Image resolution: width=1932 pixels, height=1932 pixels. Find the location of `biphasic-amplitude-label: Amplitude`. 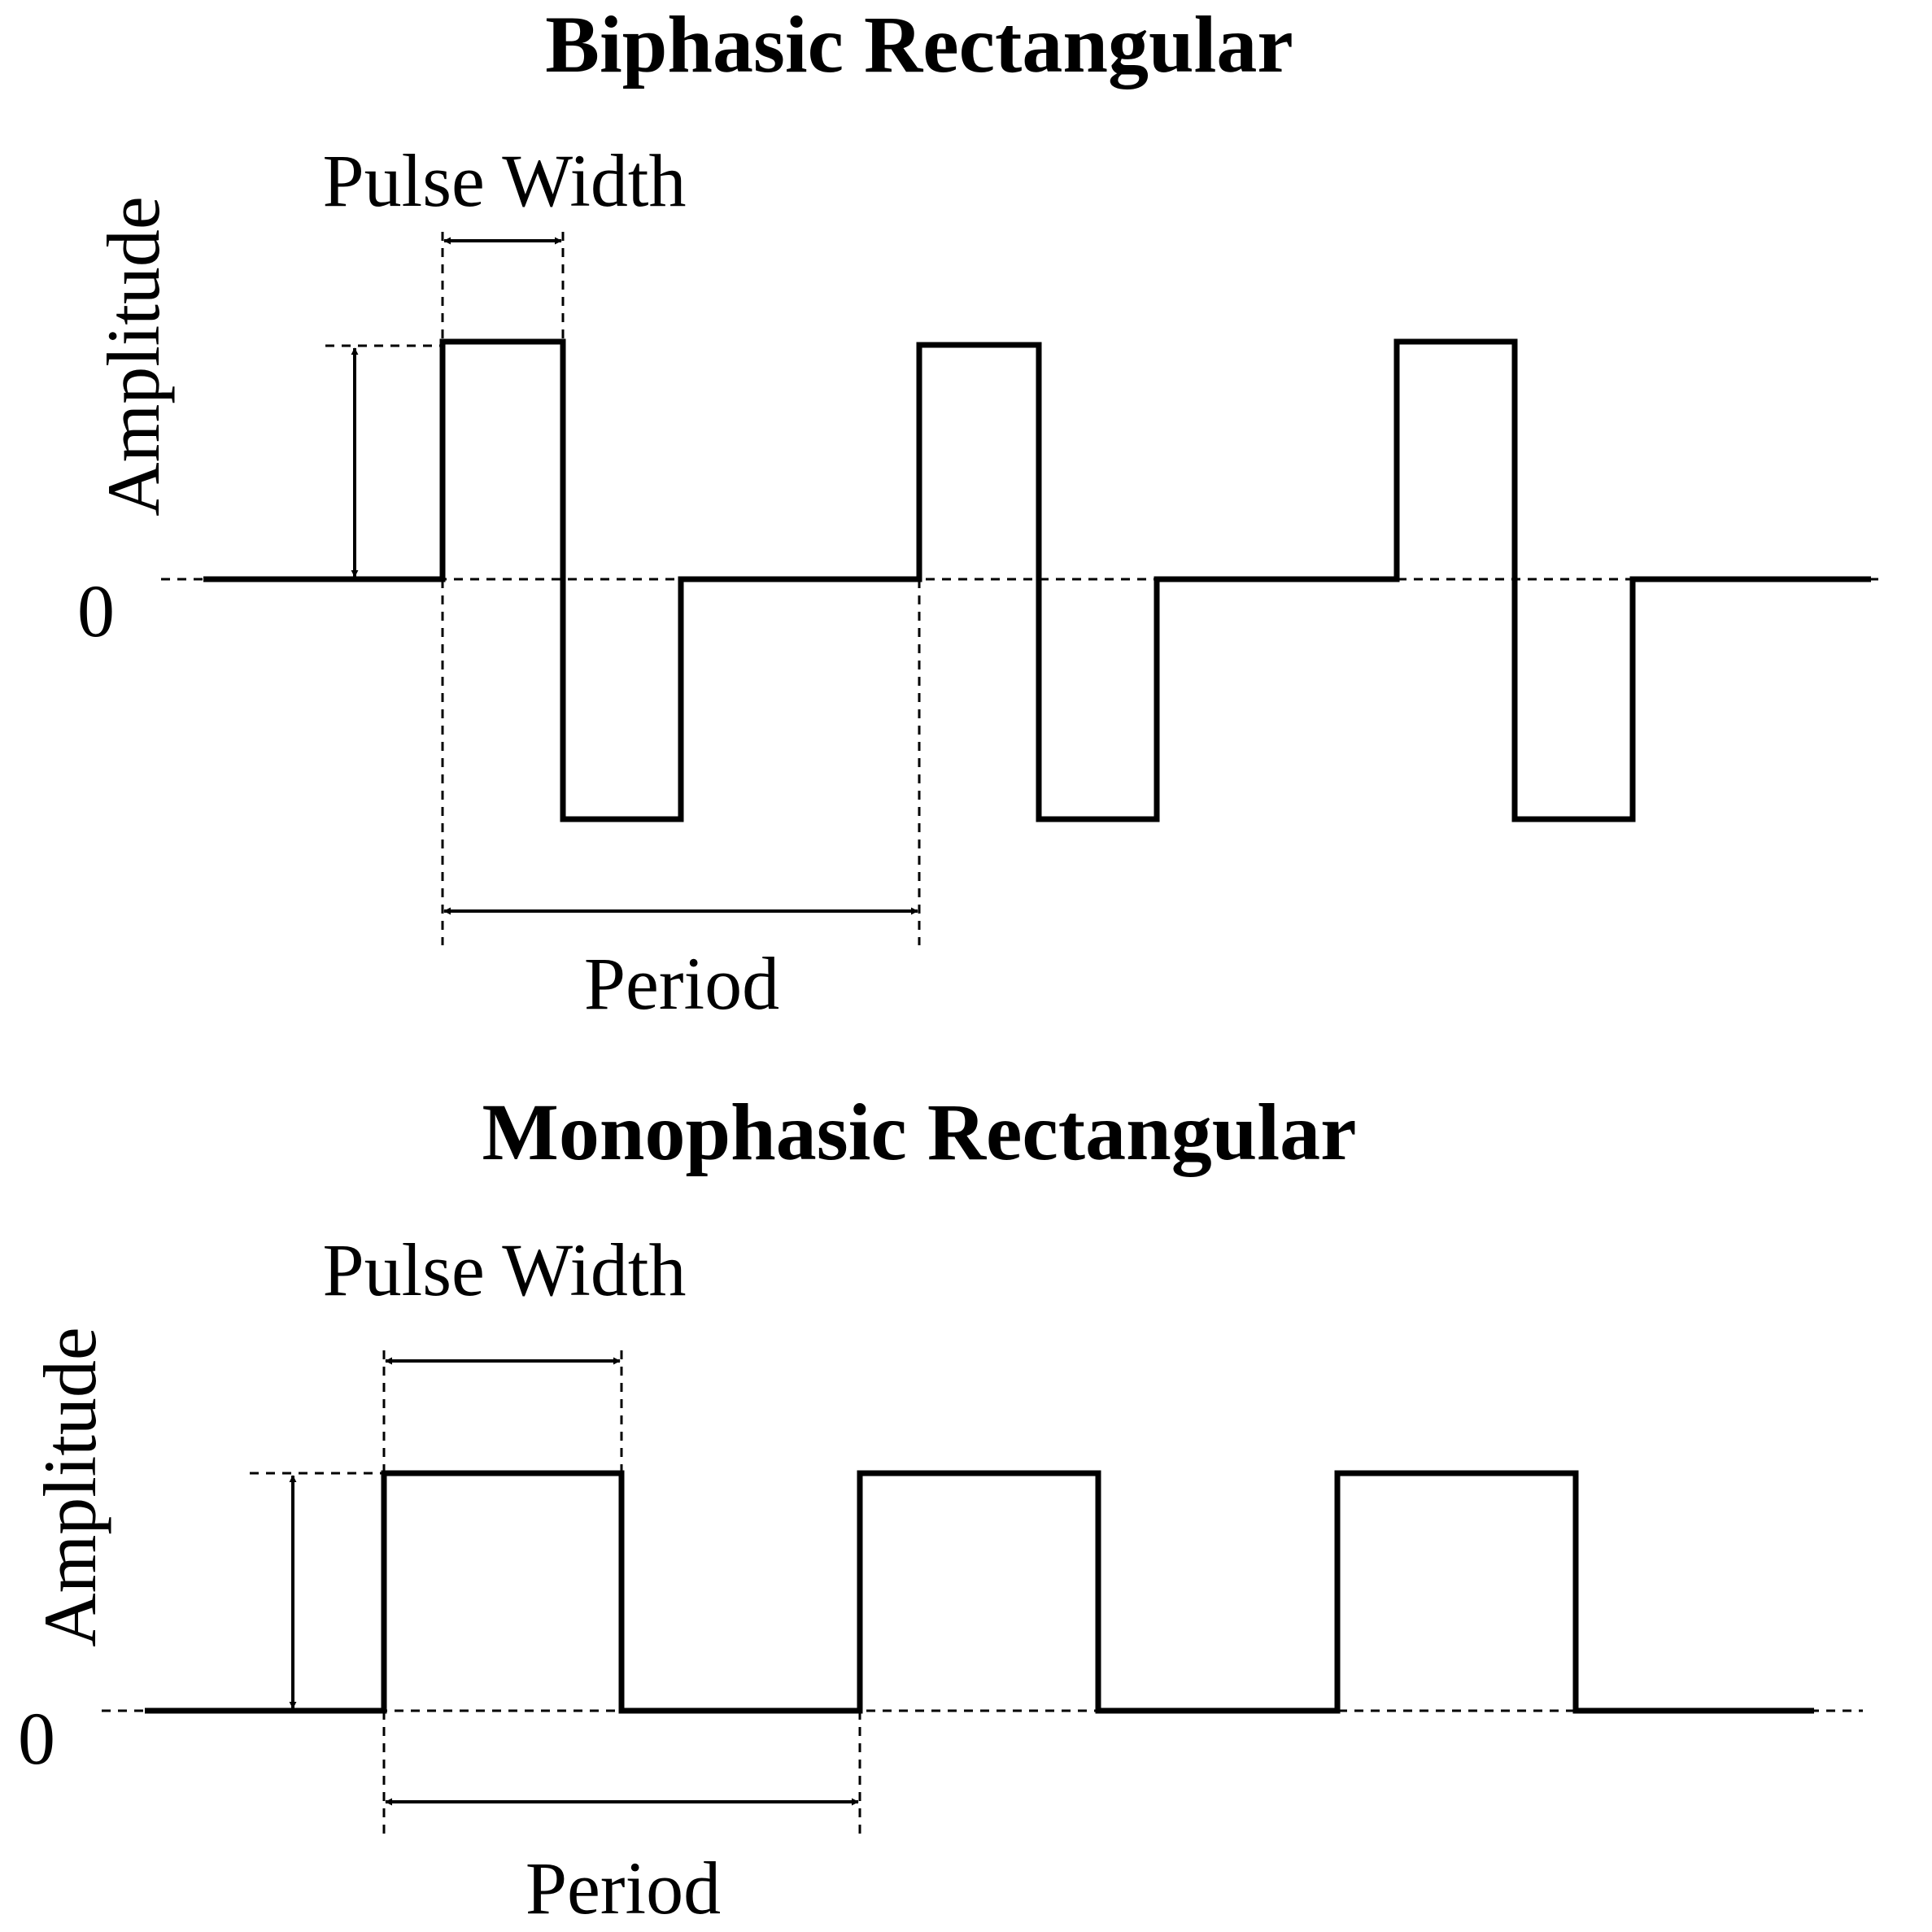

biphasic-amplitude-label: Amplitude is located at coordinates (133, 357).